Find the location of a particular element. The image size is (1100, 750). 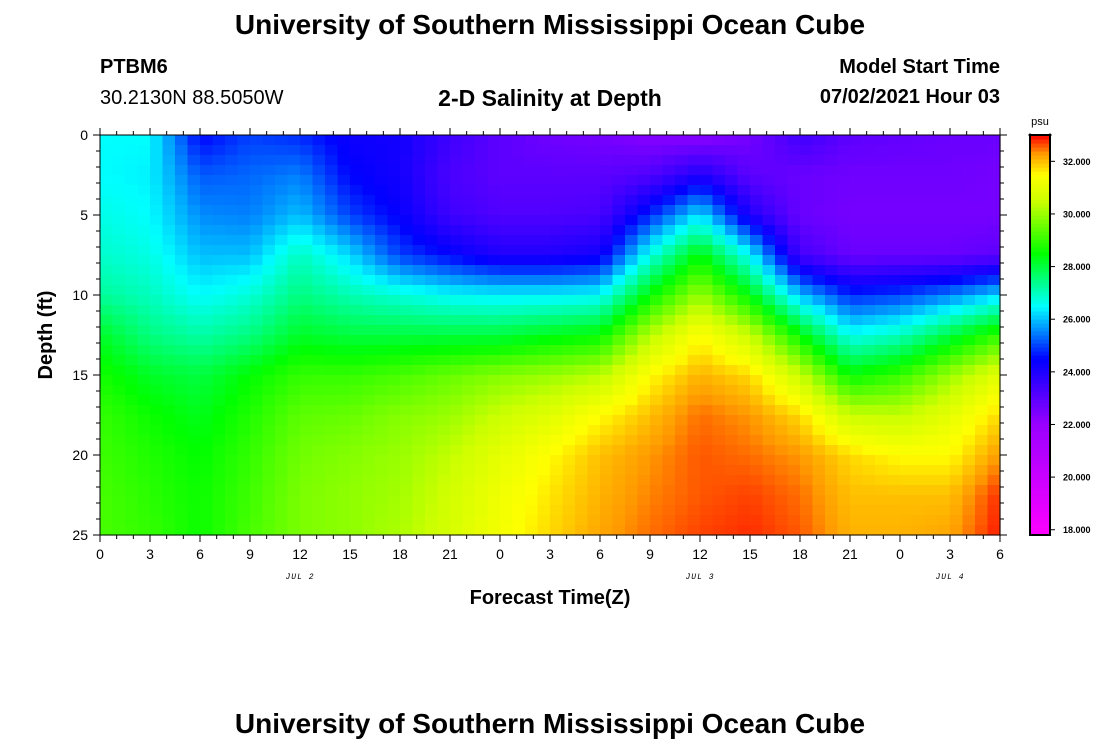

y-tick-label: 5 is located at coordinates (84, 215).